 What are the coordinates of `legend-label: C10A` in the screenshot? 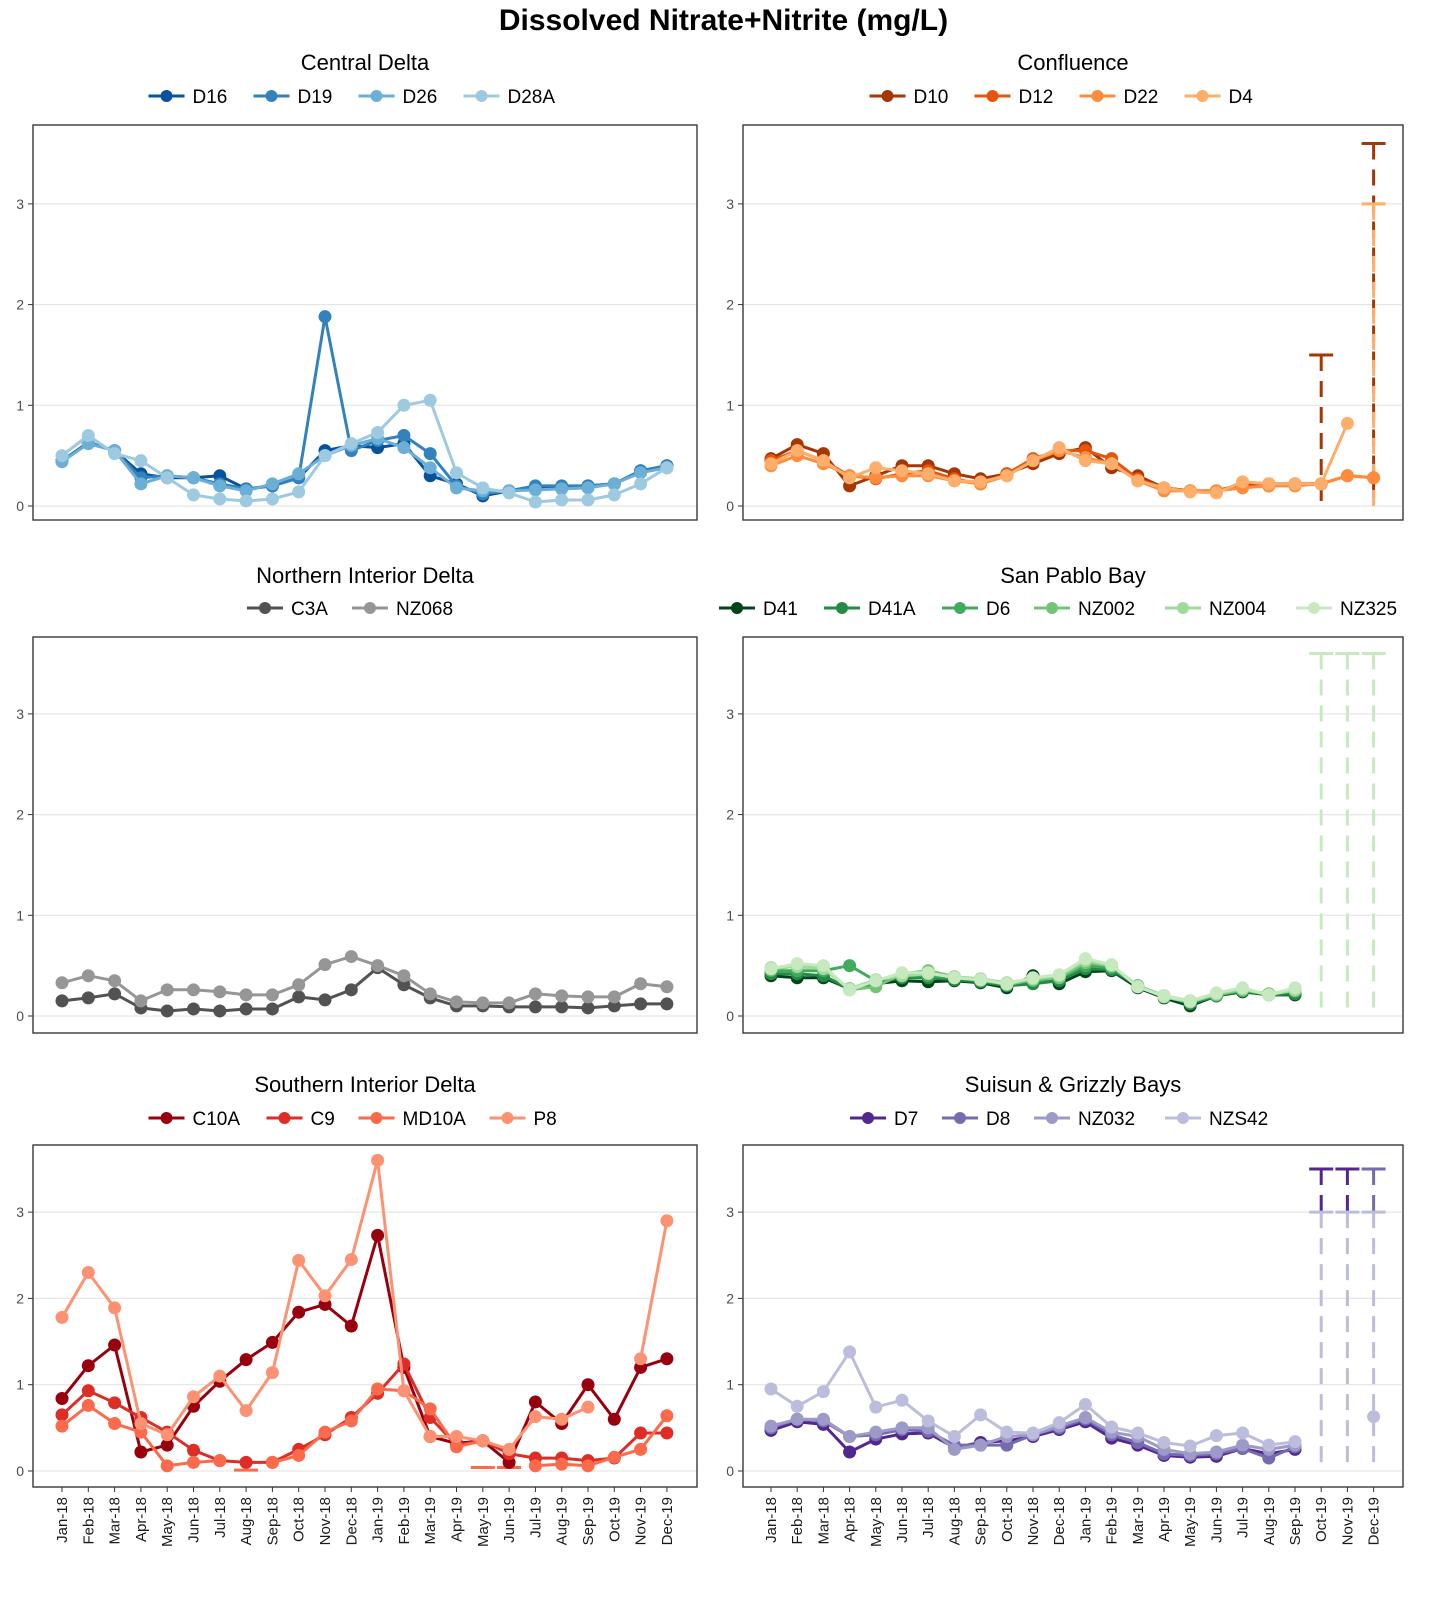 It's located at (217, 1119).